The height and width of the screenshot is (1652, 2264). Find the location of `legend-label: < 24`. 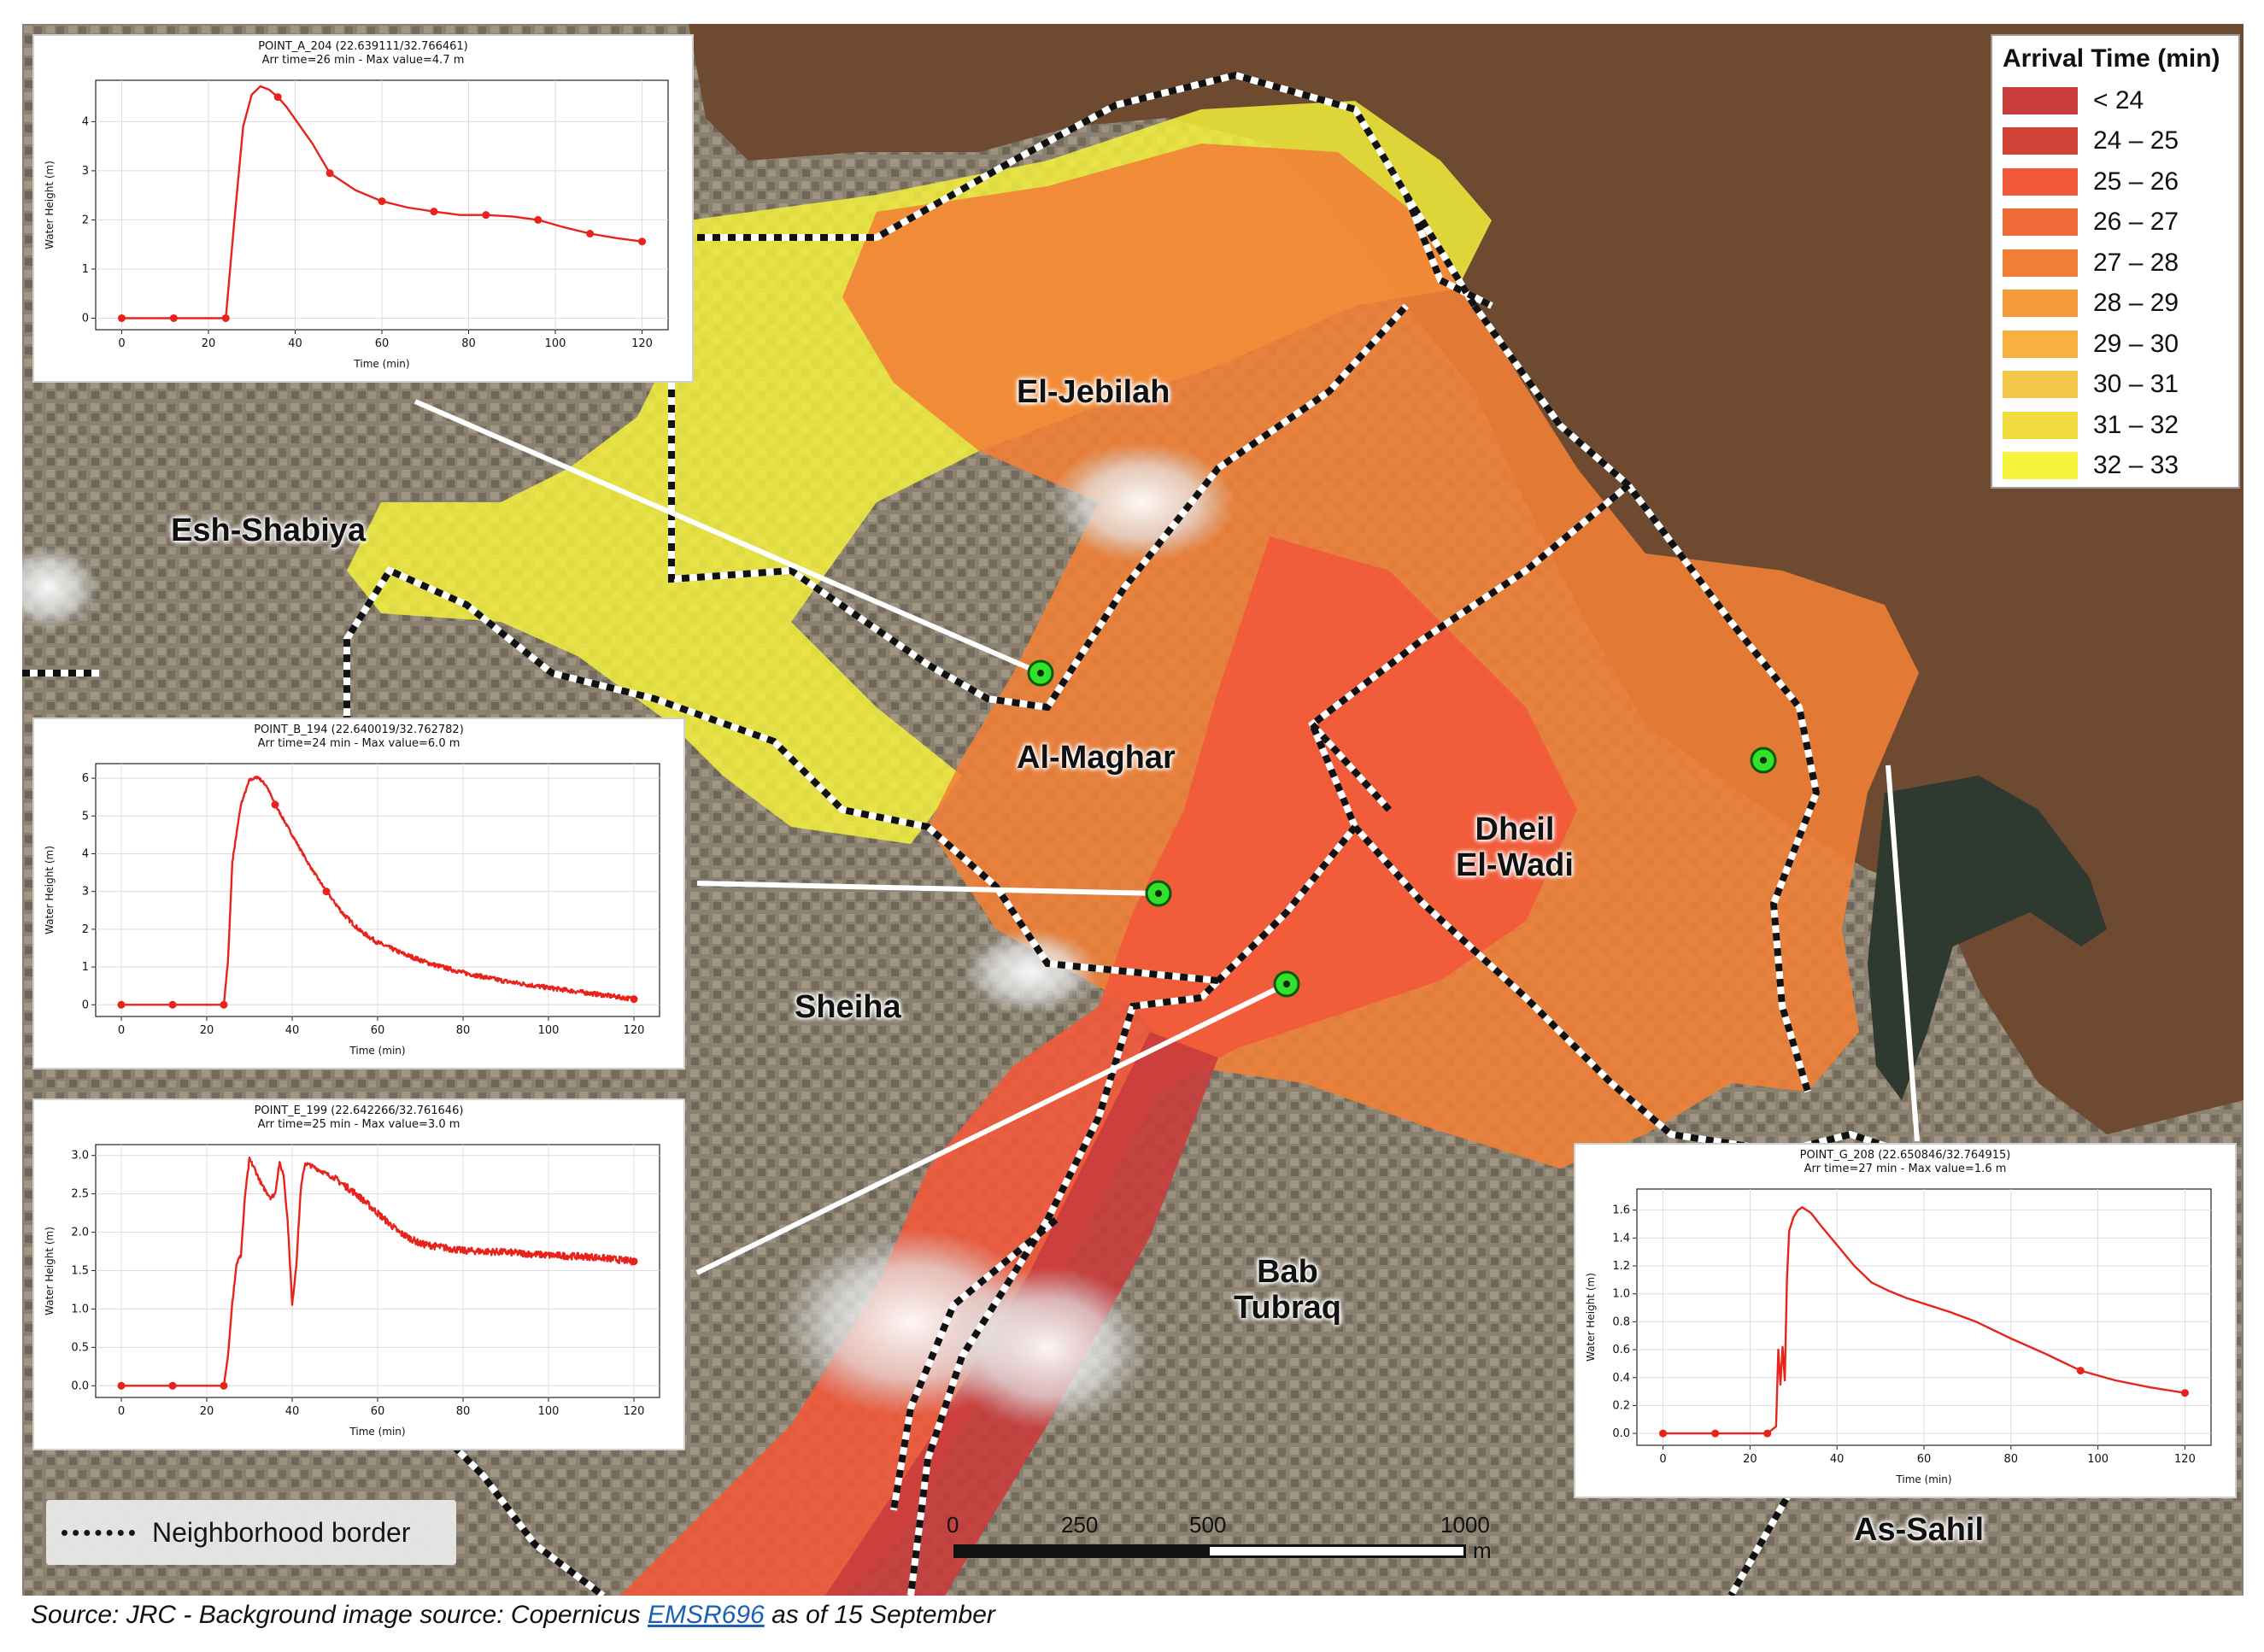

legend-label: < 24 is located at coordinates (2118, 99).